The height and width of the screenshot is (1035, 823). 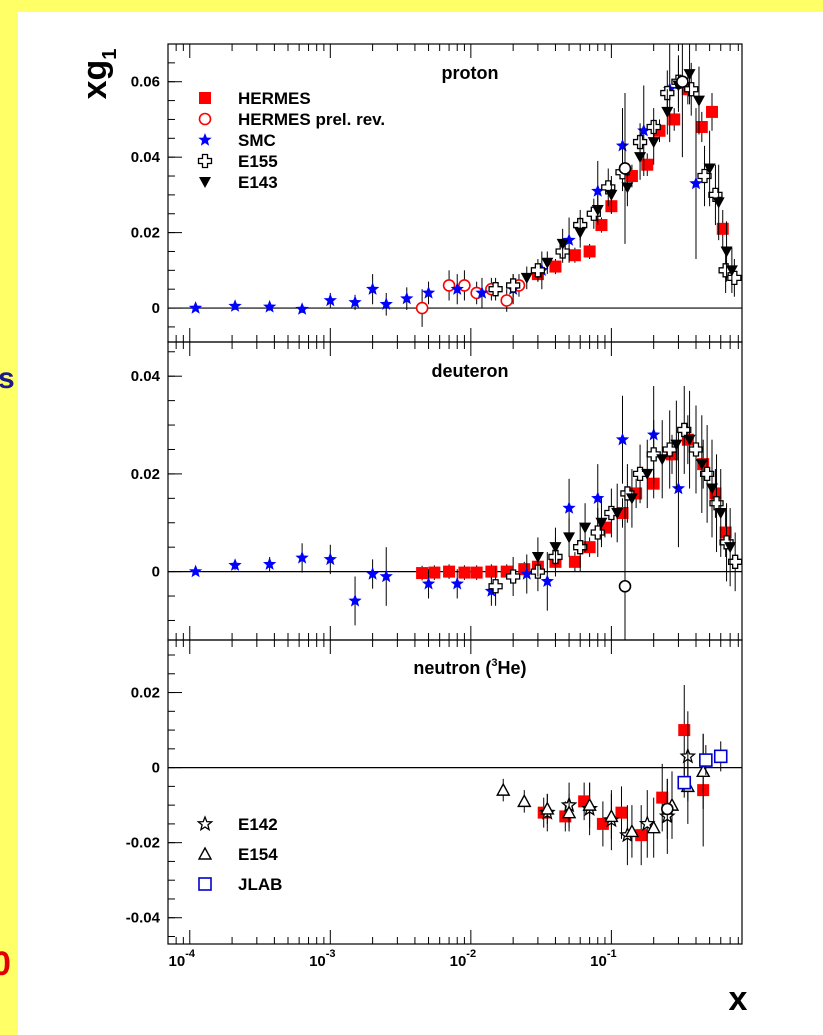 I want to click on panel-title-part: He), so click(x=512, y=668).